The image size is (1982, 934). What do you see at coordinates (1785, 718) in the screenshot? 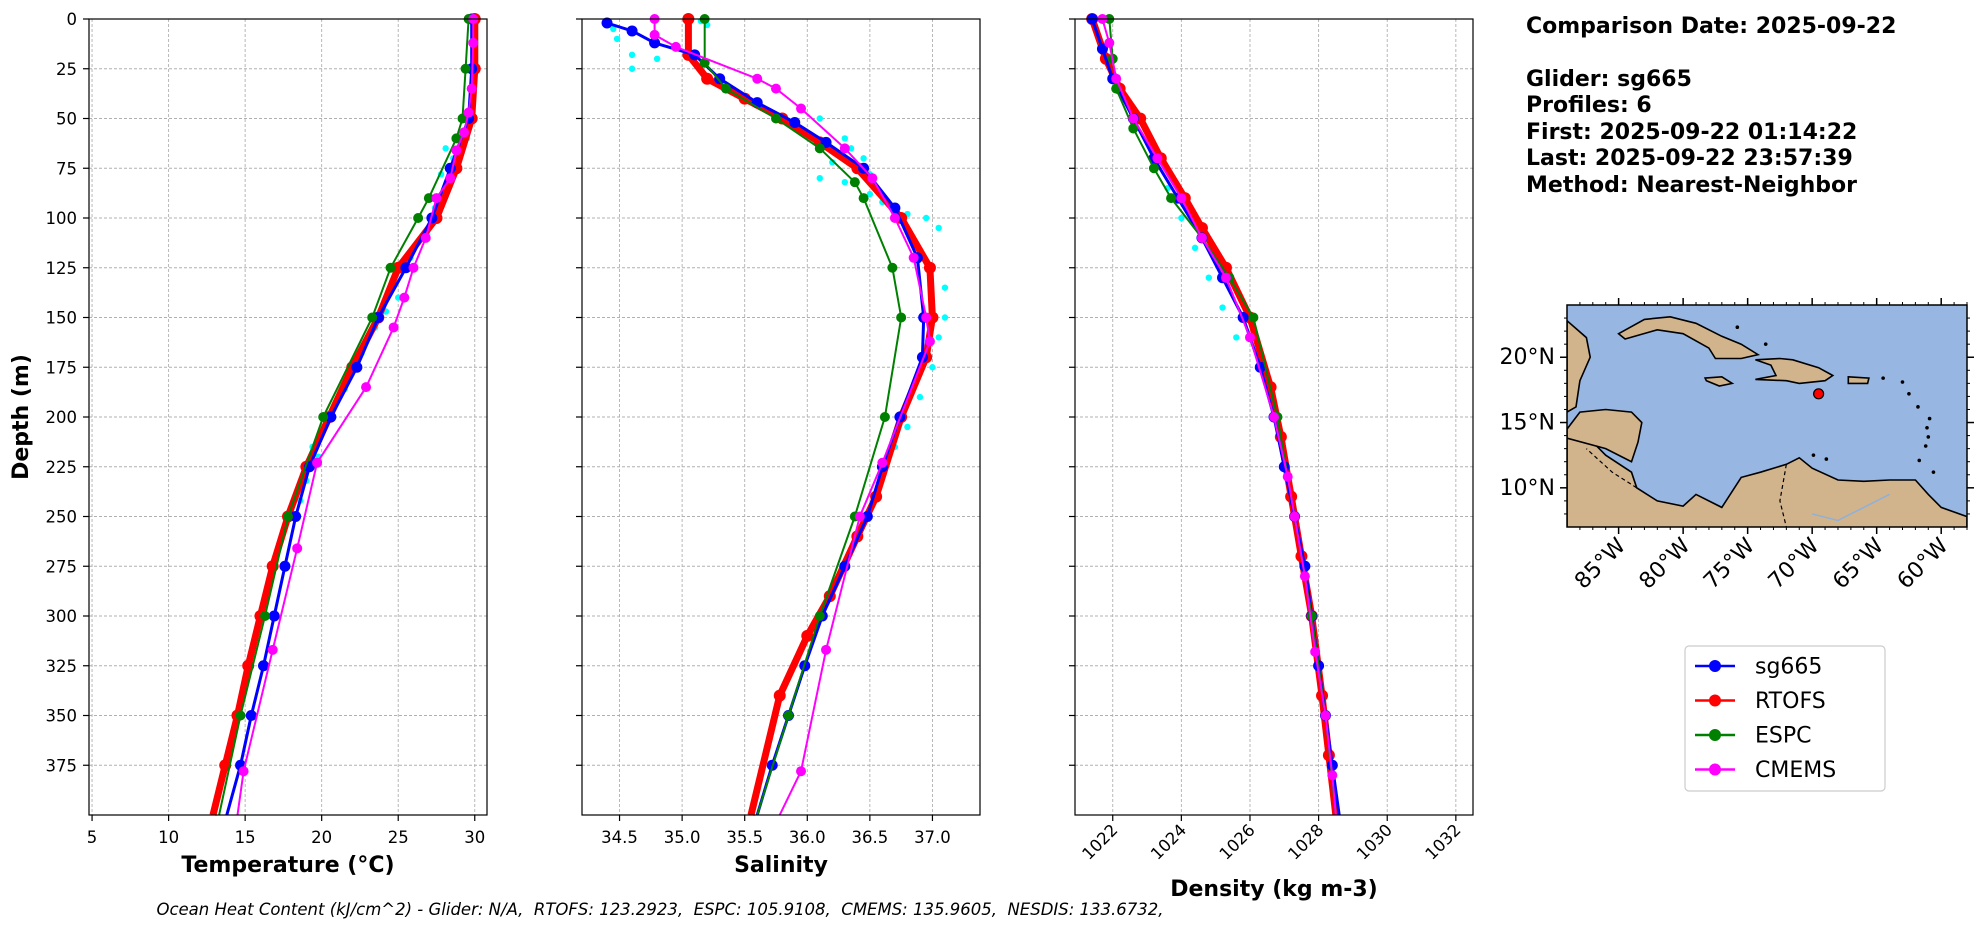
I see `legend: sg665 RTOFS ESPC CMEMS` at bounding box center [1785, 718].